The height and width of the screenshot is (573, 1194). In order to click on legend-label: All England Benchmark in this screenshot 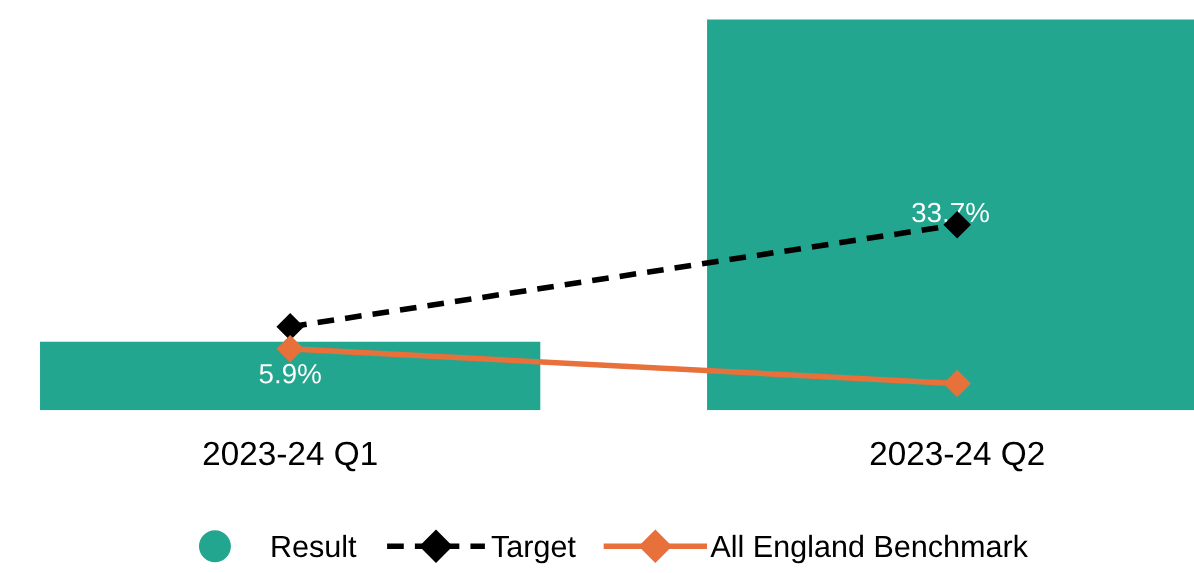, I will do `click(869, 549)`.